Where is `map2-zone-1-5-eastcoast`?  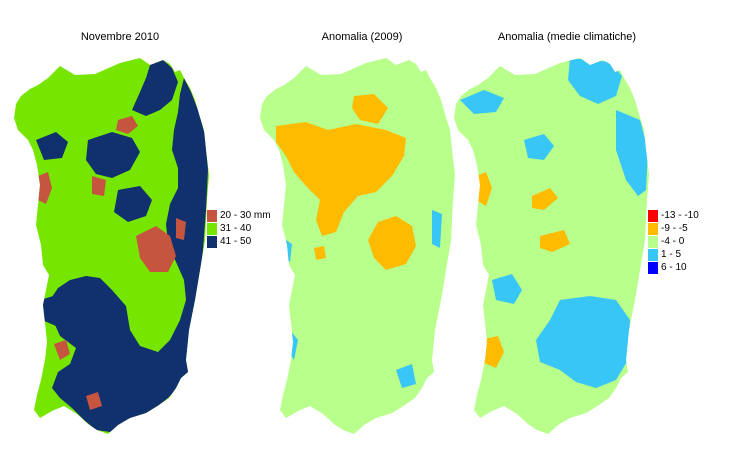
map2-zone-1-5-eastcoast is located at coordinates (437, 229).